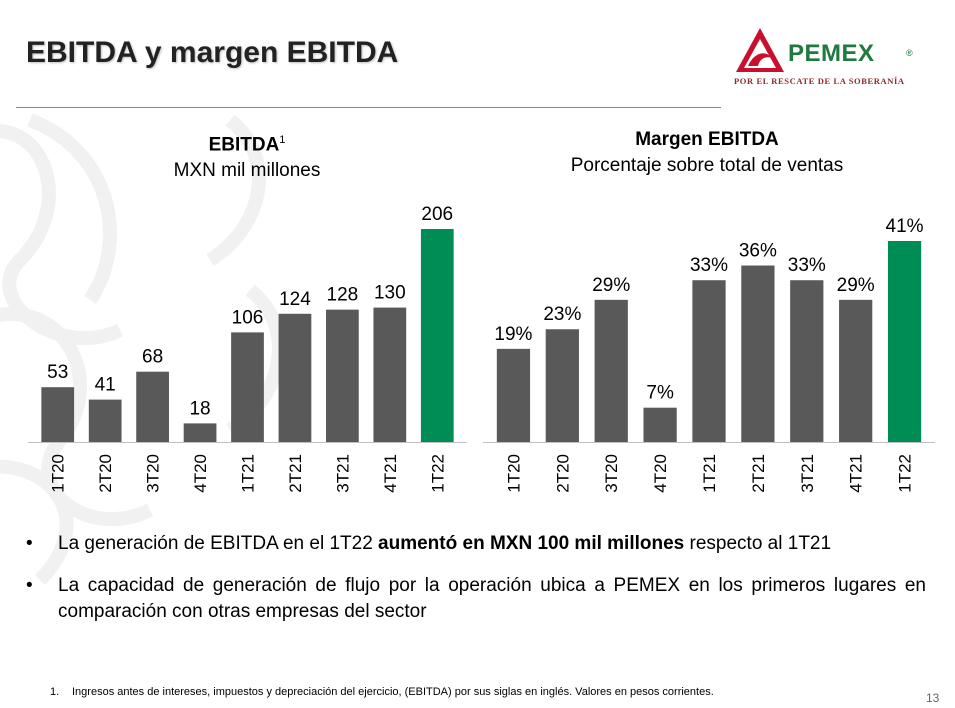  What do you see at coordinates (247, 171) in the screenshot?
I see `ebitda-chart-subtitle: MXN mil millones` at bounding box center [247, 171].